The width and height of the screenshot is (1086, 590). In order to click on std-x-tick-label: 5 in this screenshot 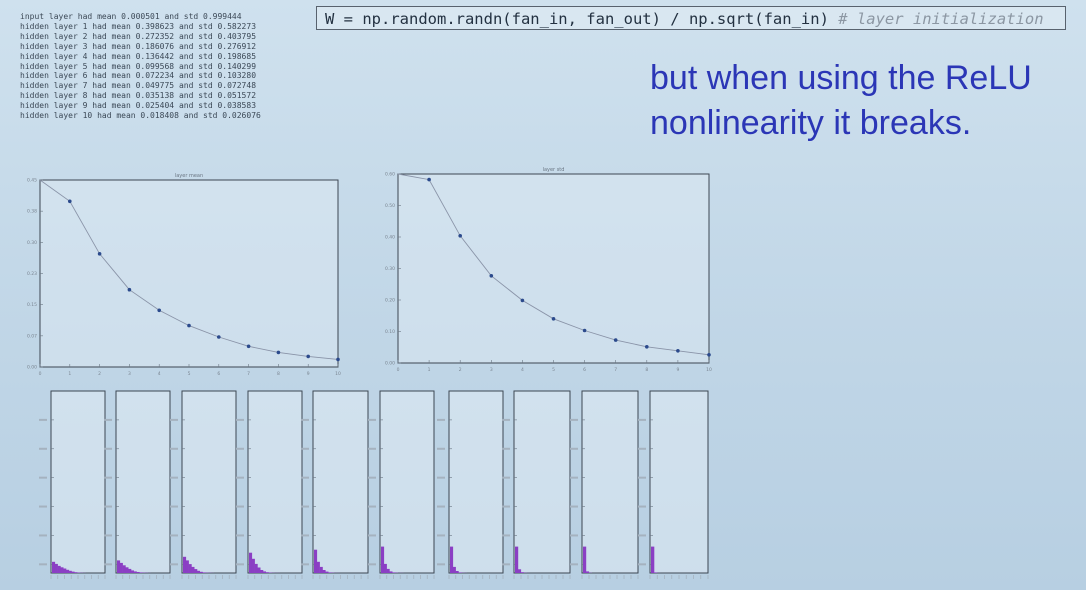, I will do `click(553, 370)`.